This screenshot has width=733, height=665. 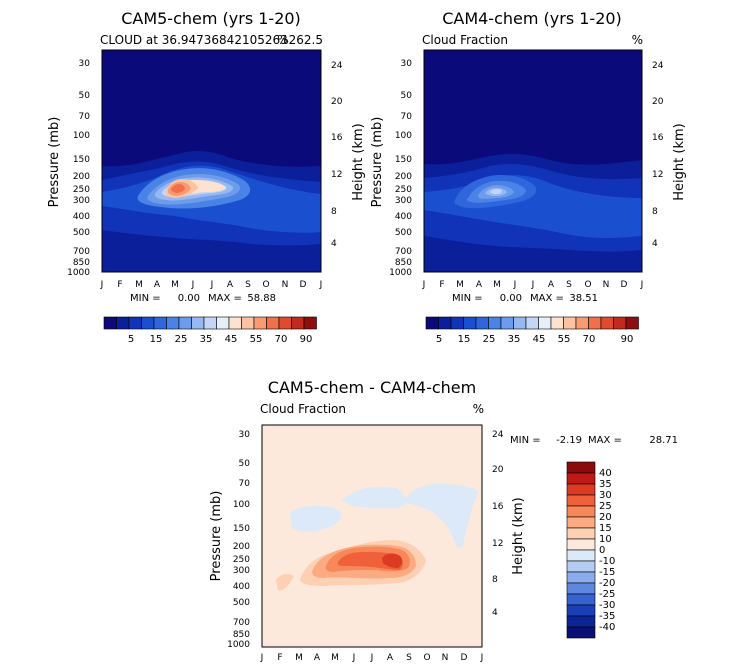 What do you see at coordinates (241, 623) in the screenshot?
I see `panel3-ptick-700: 700` at bounding box center [241, 623].